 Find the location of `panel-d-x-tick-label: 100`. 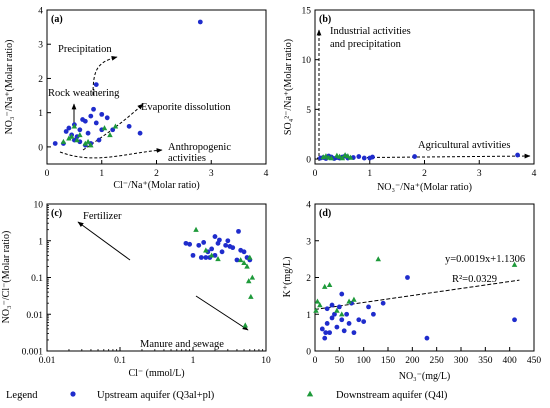

panel-d-x-tick-label: 100 is located at coordinates (364, 361).